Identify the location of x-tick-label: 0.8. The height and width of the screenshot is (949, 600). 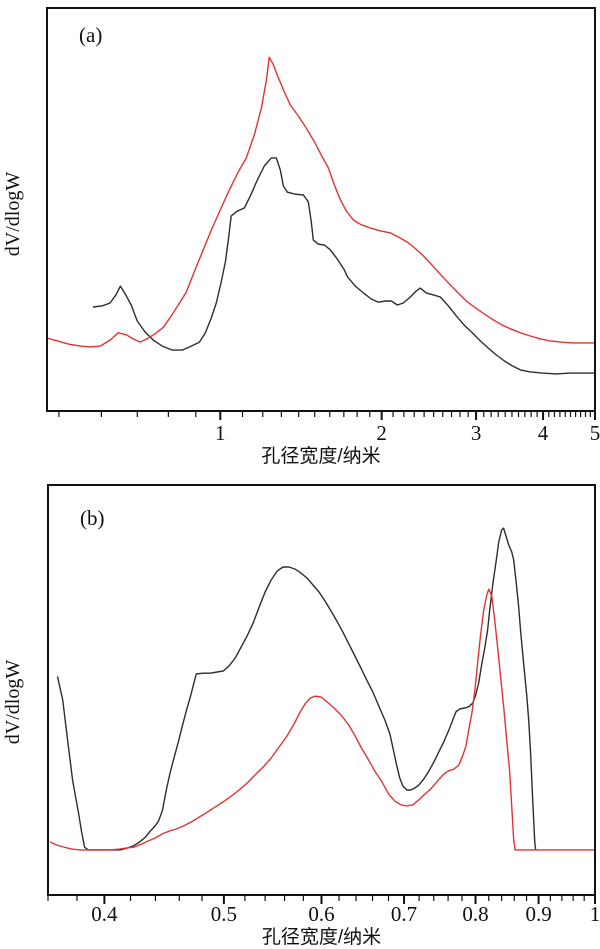
(475, 914).